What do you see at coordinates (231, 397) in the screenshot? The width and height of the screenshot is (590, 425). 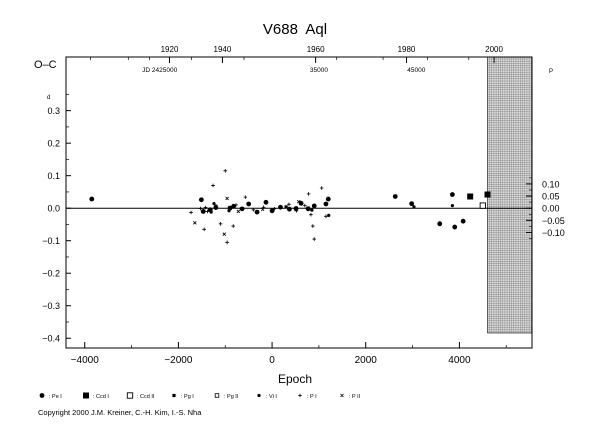 I see `legend-label: : Pg II` at bounding box center [231, 397].